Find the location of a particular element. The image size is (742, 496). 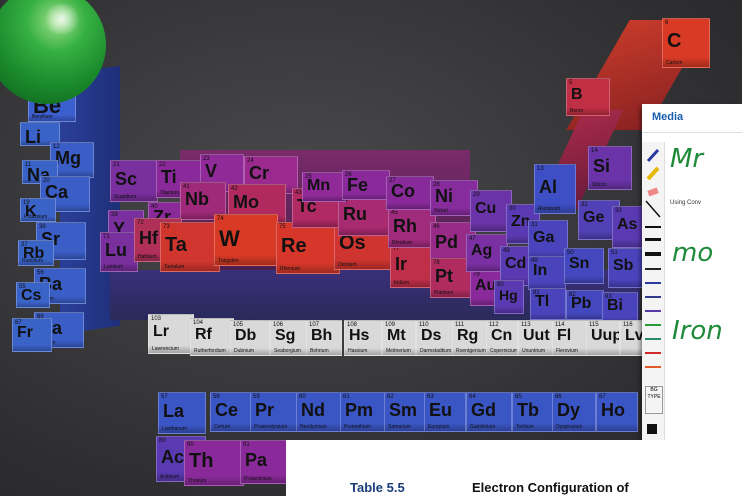

red-swatch-icon is located at coordinates (653, 353).